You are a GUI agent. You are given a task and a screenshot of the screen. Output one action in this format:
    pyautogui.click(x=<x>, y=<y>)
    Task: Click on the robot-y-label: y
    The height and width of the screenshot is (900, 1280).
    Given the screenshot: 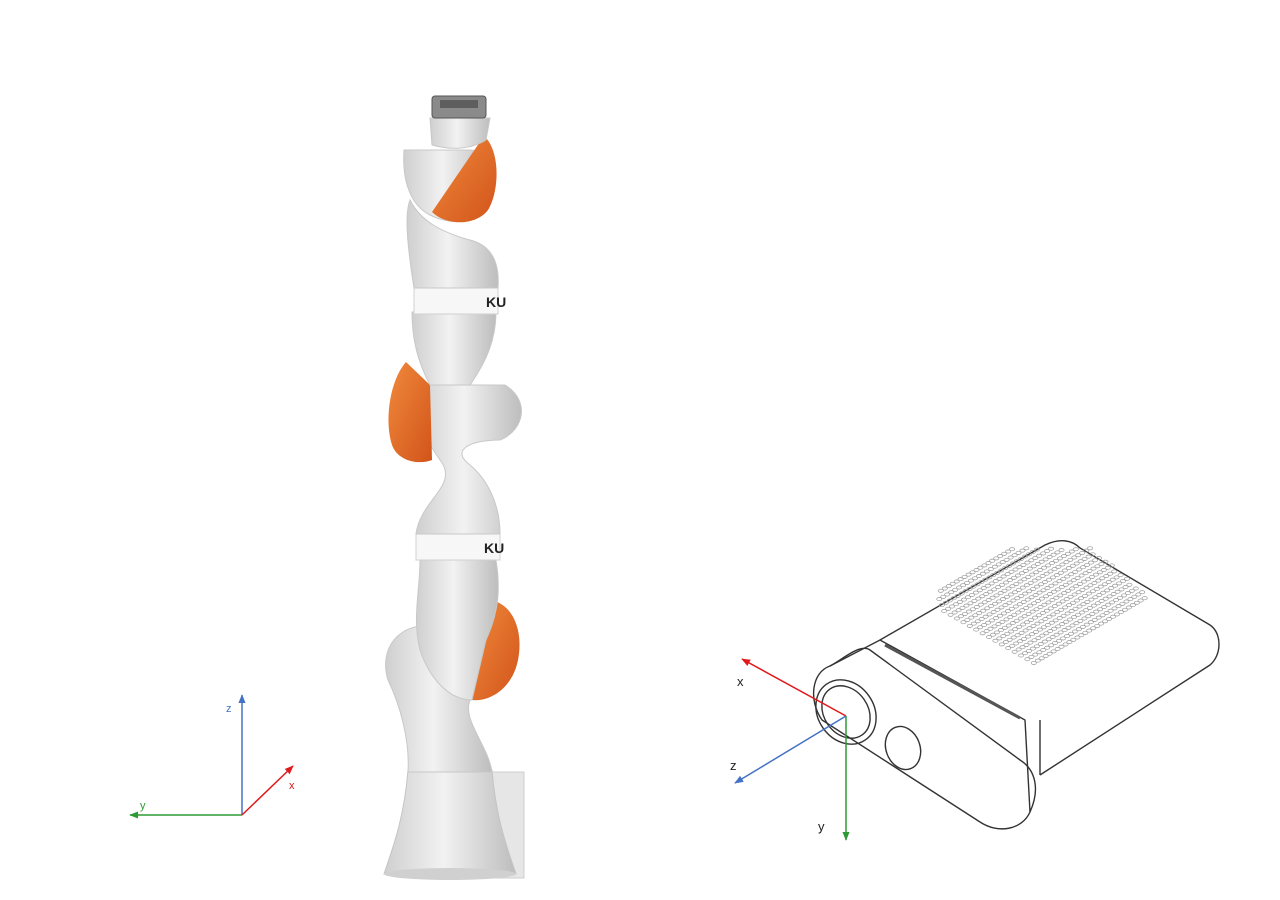 What is the action you would take?
    pyautogui.click(x=143, y=806)
    